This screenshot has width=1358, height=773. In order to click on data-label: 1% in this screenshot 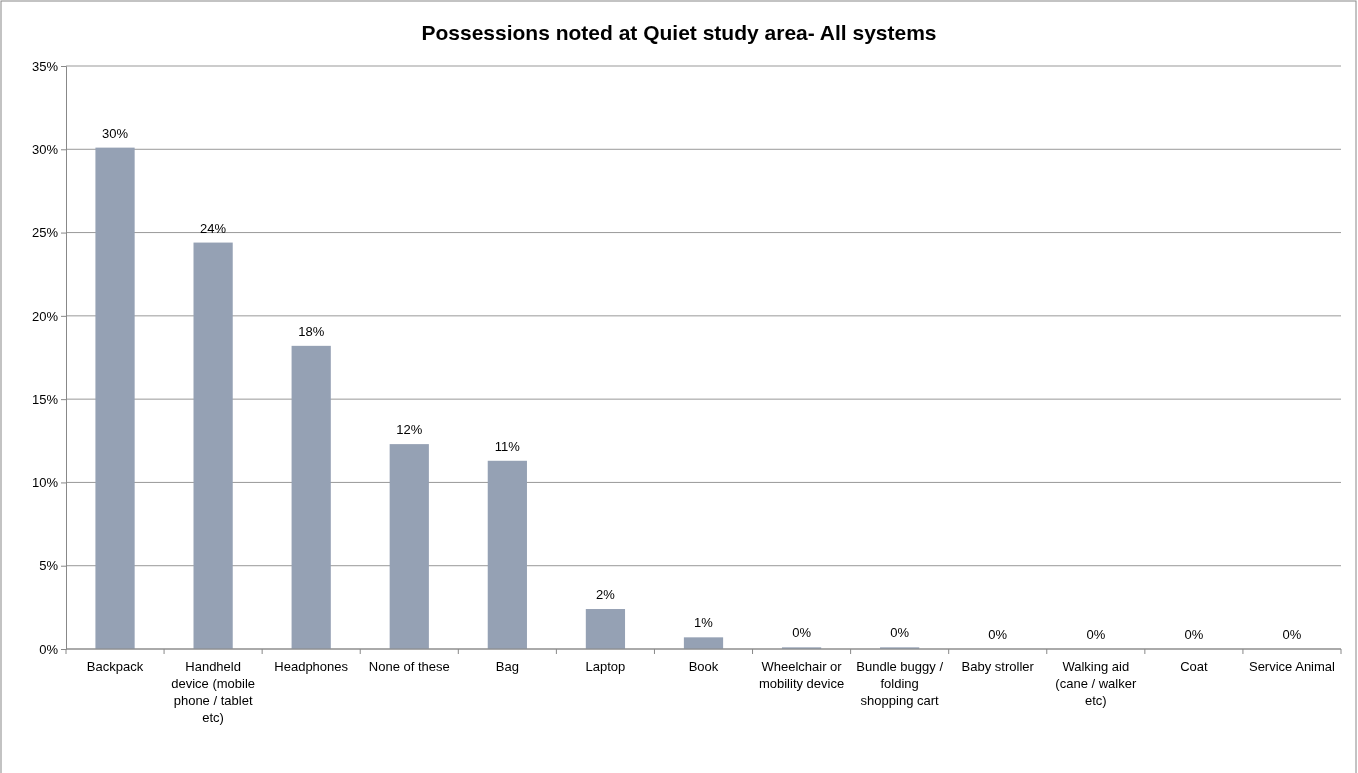, I will do `click(704, 623)`.